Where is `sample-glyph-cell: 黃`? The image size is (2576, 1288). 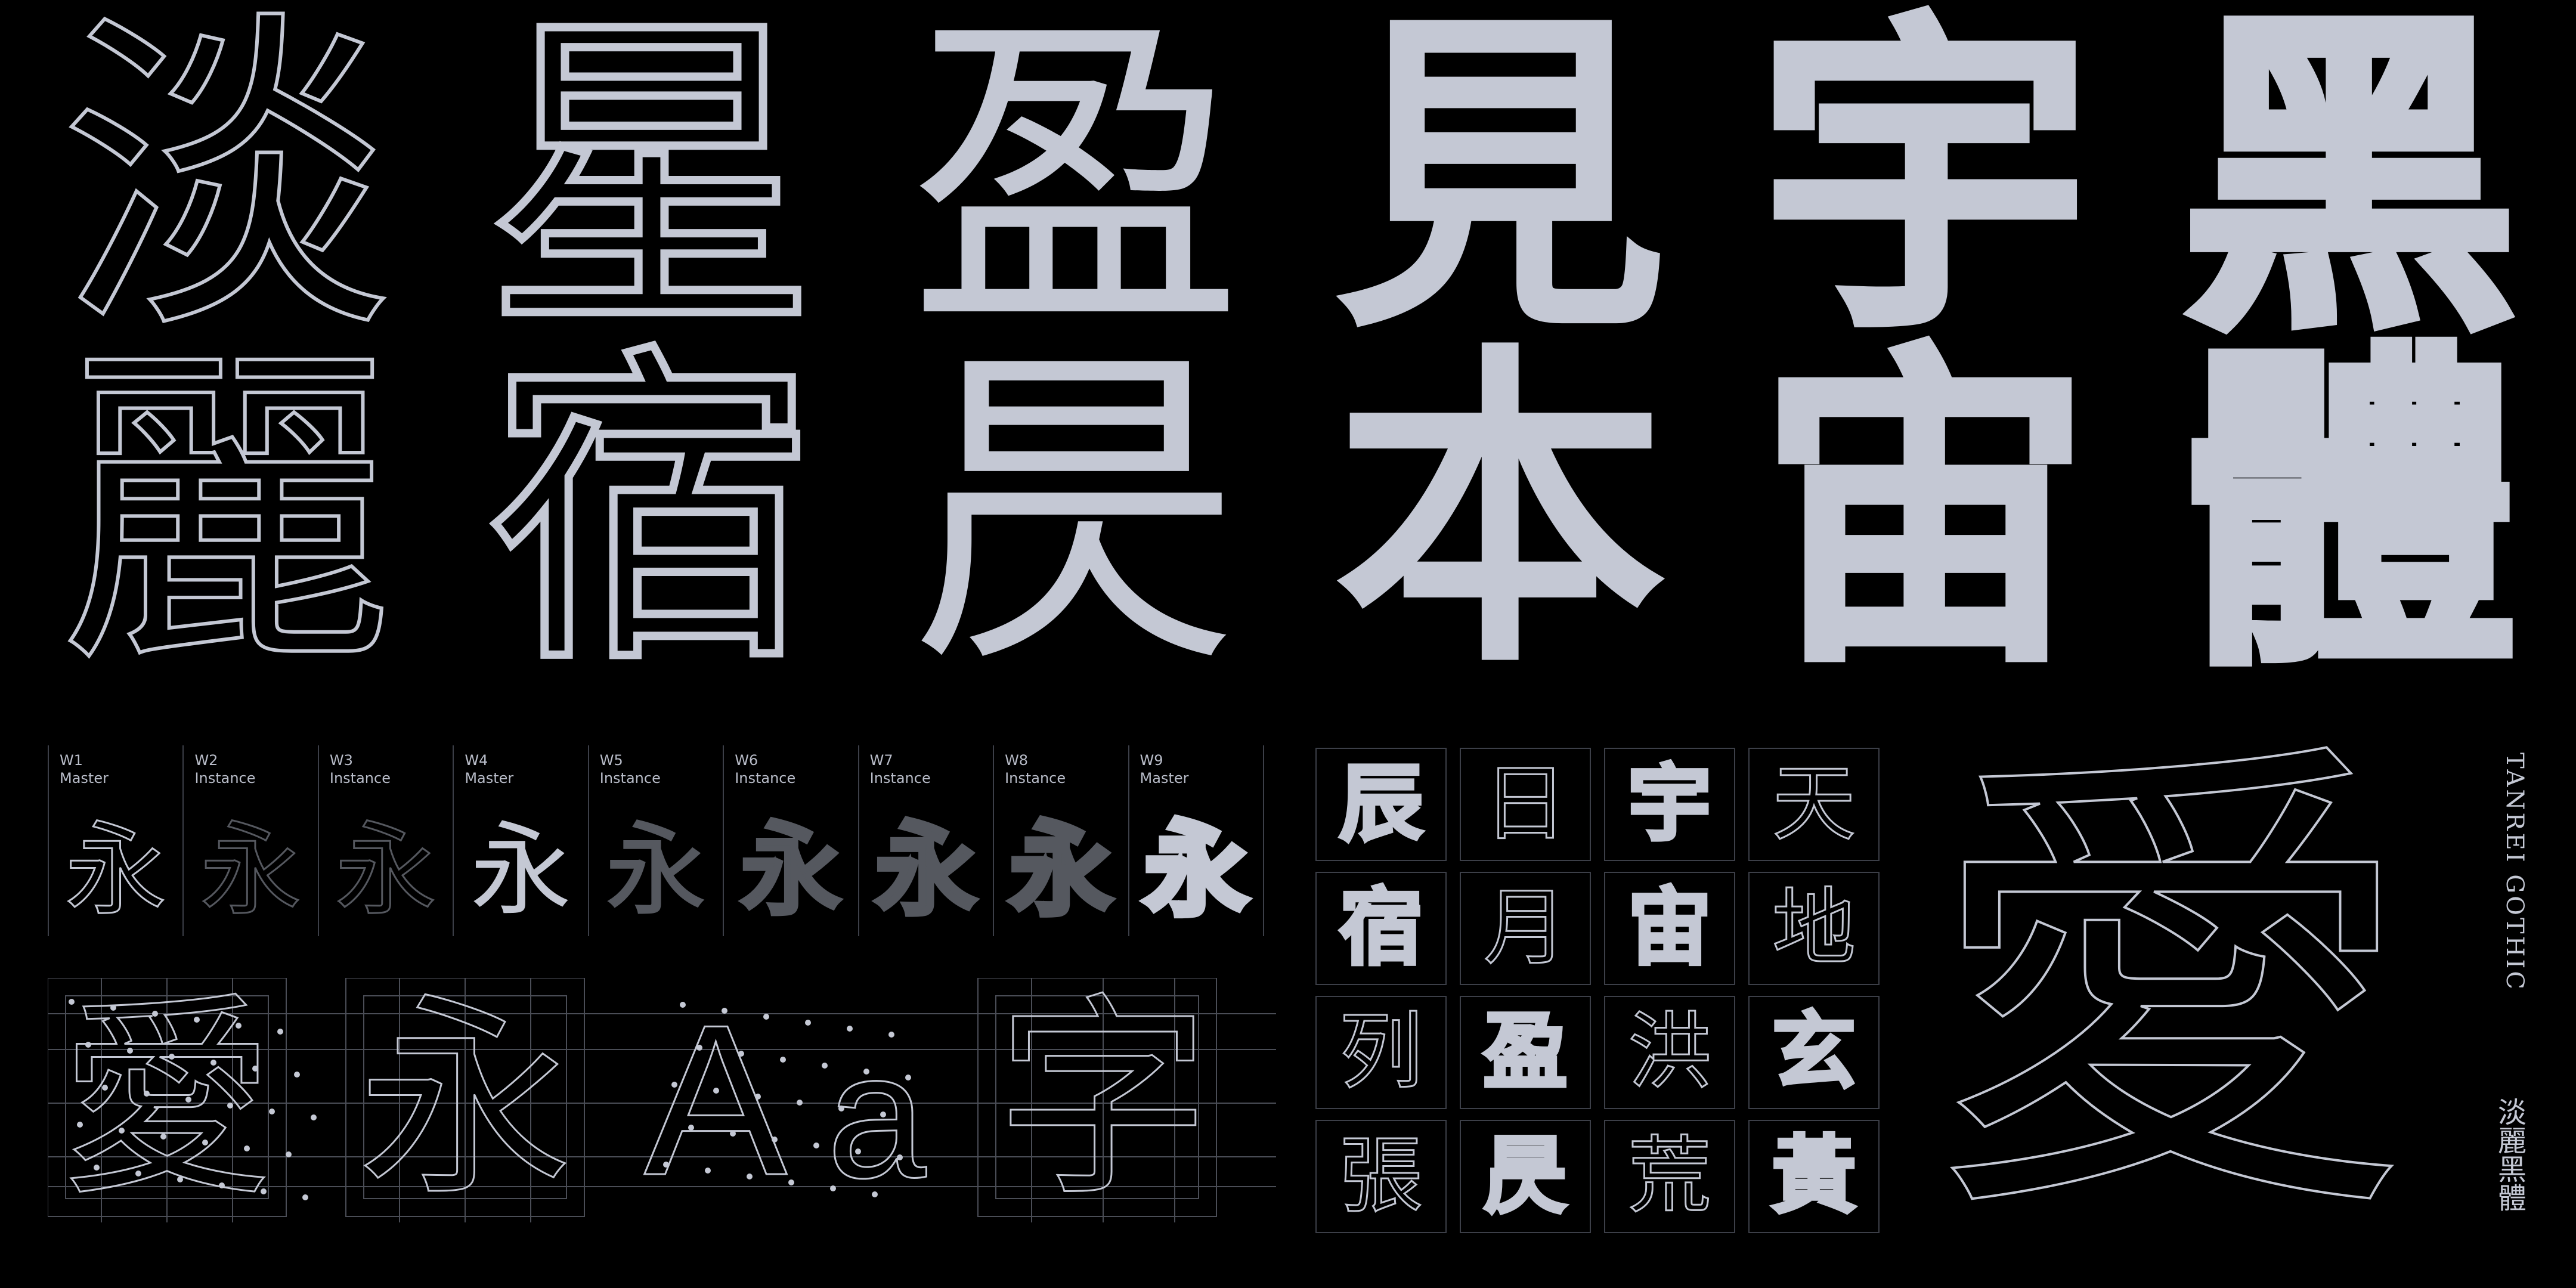 sample-glyph-cell: 黃 is located at coordinates (1814, 1177).